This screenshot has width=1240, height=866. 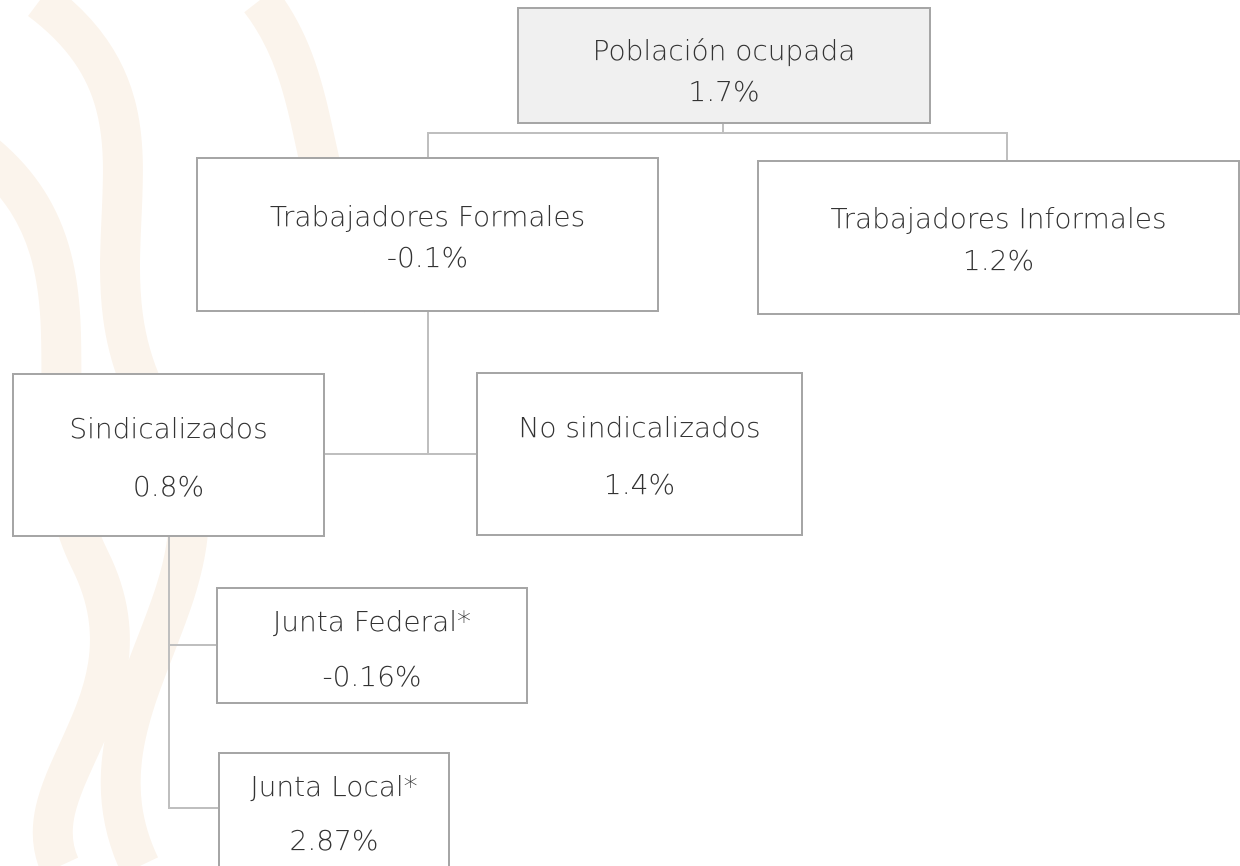 What do you see at coordinates (372, 645) in the screenshot?
I see `node-junta-federal: Junta Federal* -0.16%` at bounding box center [372, 645].